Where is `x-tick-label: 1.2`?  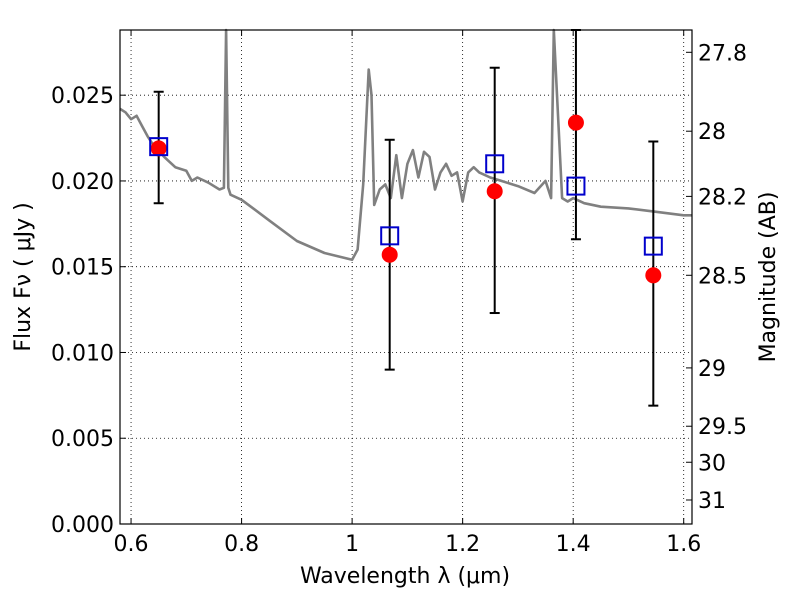 x-tick-label: 1.2 is located at coordinates (462, 544).